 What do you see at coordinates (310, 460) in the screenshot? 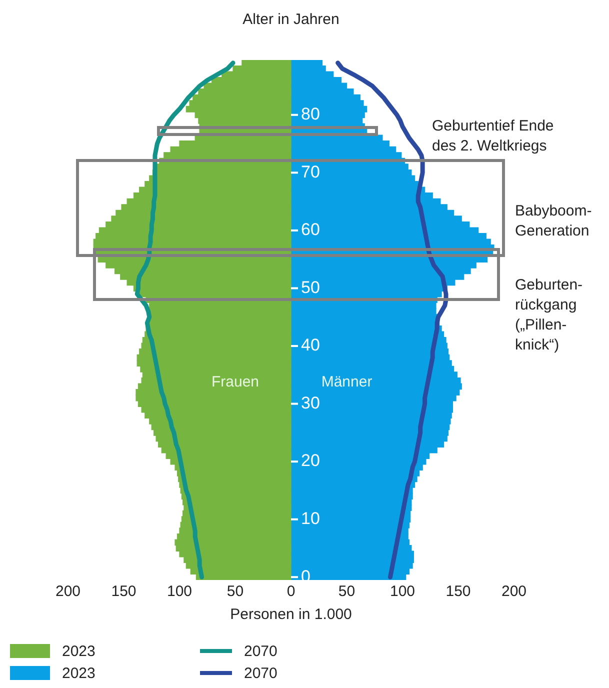
I see `y-tick-label: 20` at bounding box center [310, 460].